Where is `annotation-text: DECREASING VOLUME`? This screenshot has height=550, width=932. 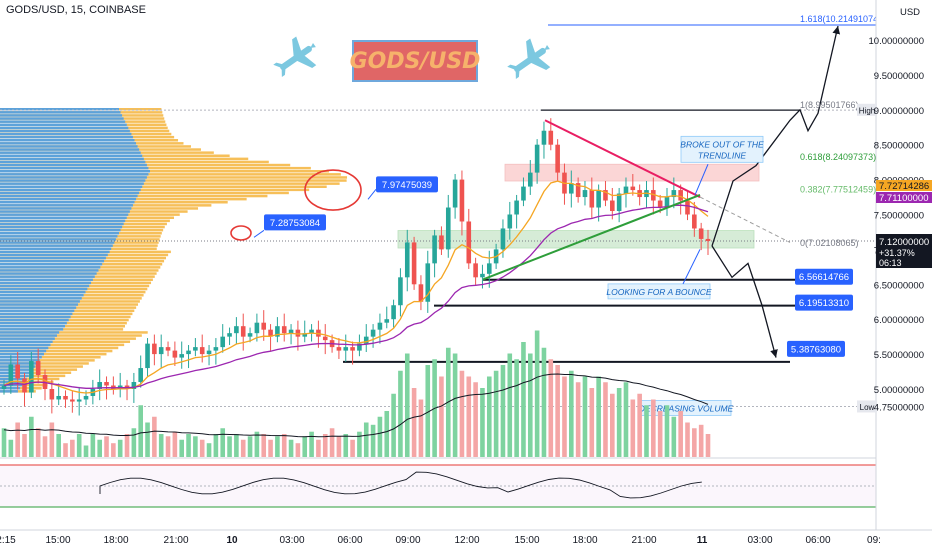 annotation-text: DECREASING VOLUME is located at coordinates (686, 408).